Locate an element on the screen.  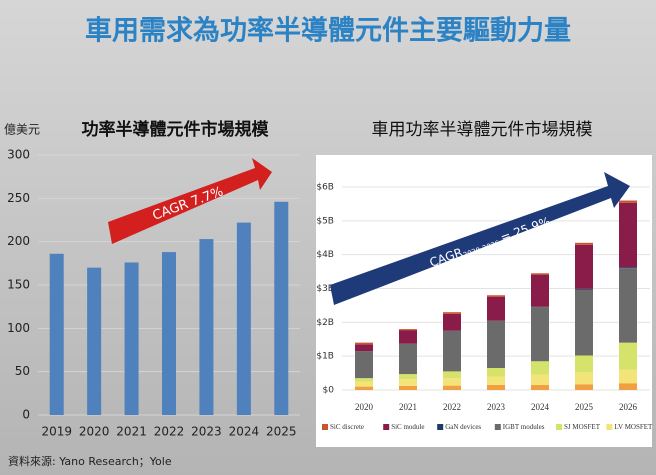
source: 資料來源: Yano Research；Yole is located at coordinates (90, 461).